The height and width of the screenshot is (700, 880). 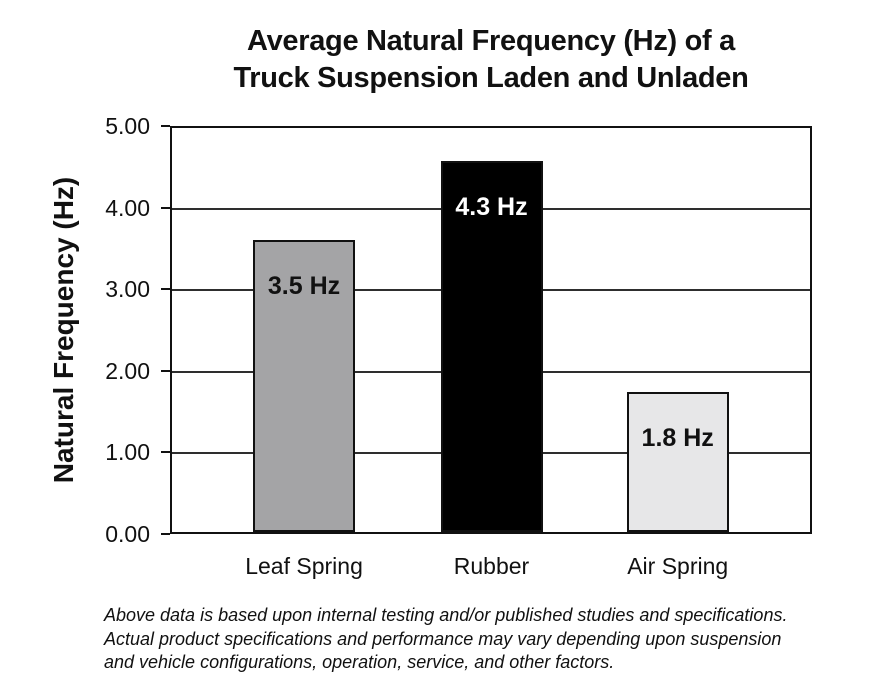 What do you see at coordinates (63, 330) in the screenshot?
I see `y-axis-title: Natural Frequency (Hz)` at bounding box center [63, 330].